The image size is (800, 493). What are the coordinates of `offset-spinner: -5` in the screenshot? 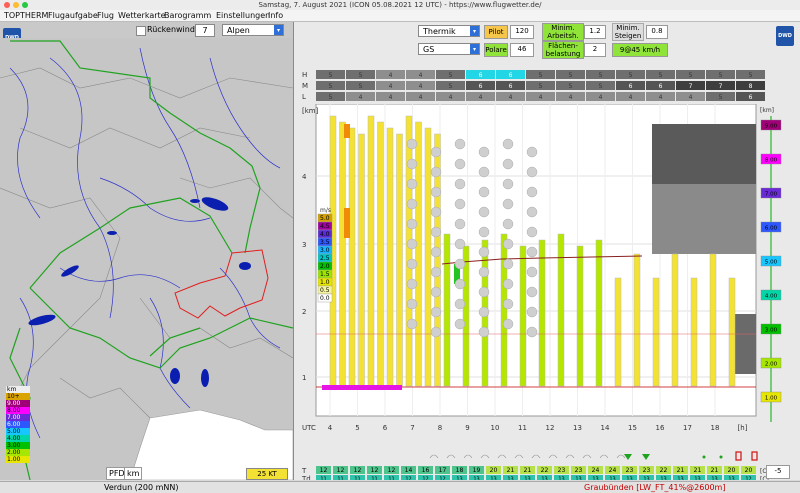 It's located at (778, 472).